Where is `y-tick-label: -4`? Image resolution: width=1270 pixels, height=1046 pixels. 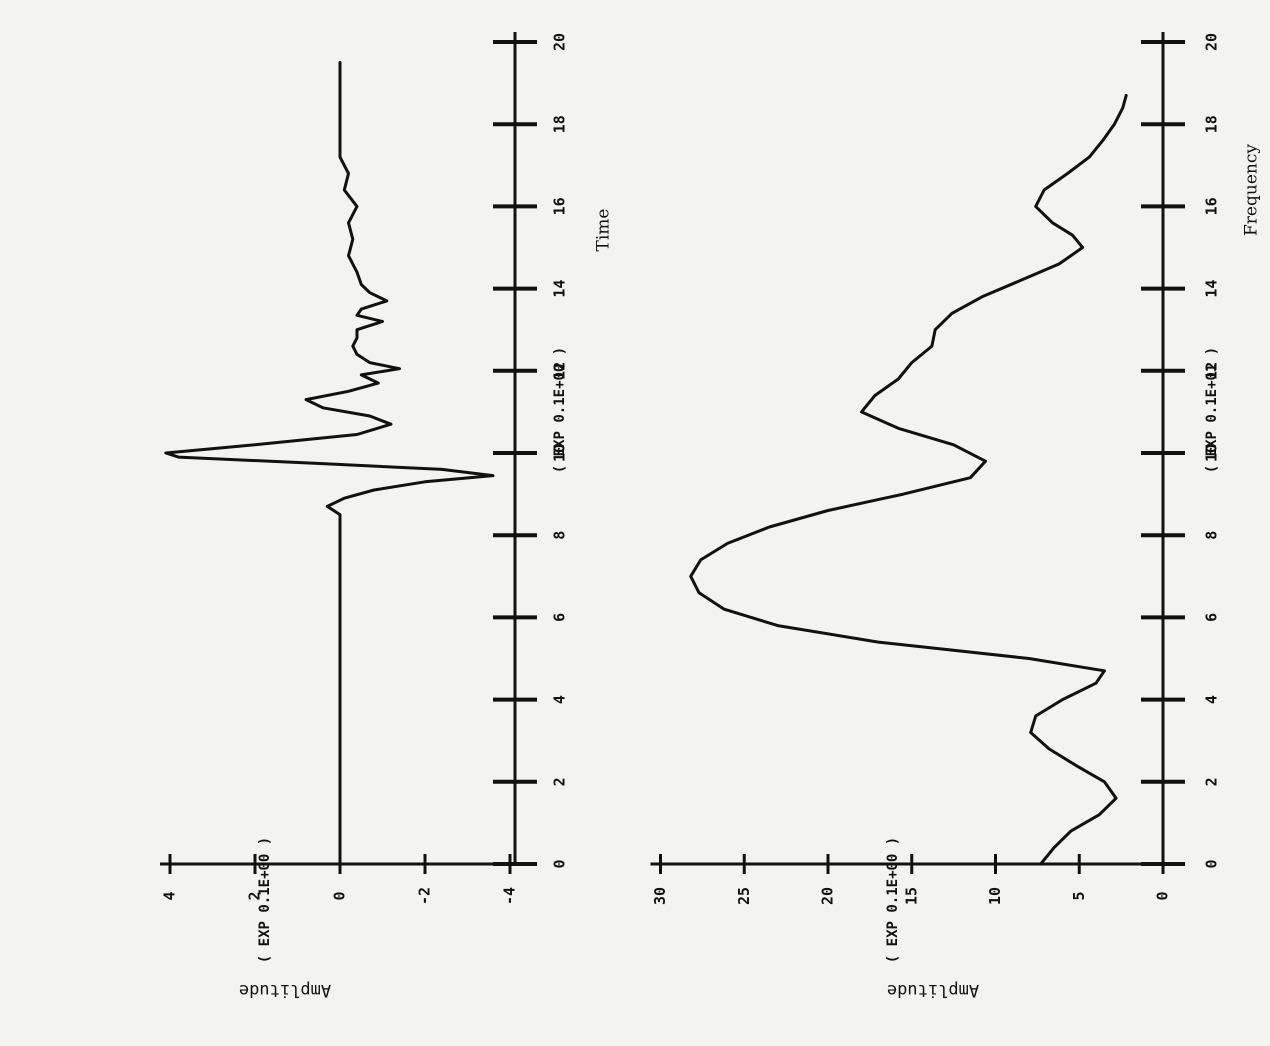 y-tick-label: -4 is located at coordinates (510, 896).